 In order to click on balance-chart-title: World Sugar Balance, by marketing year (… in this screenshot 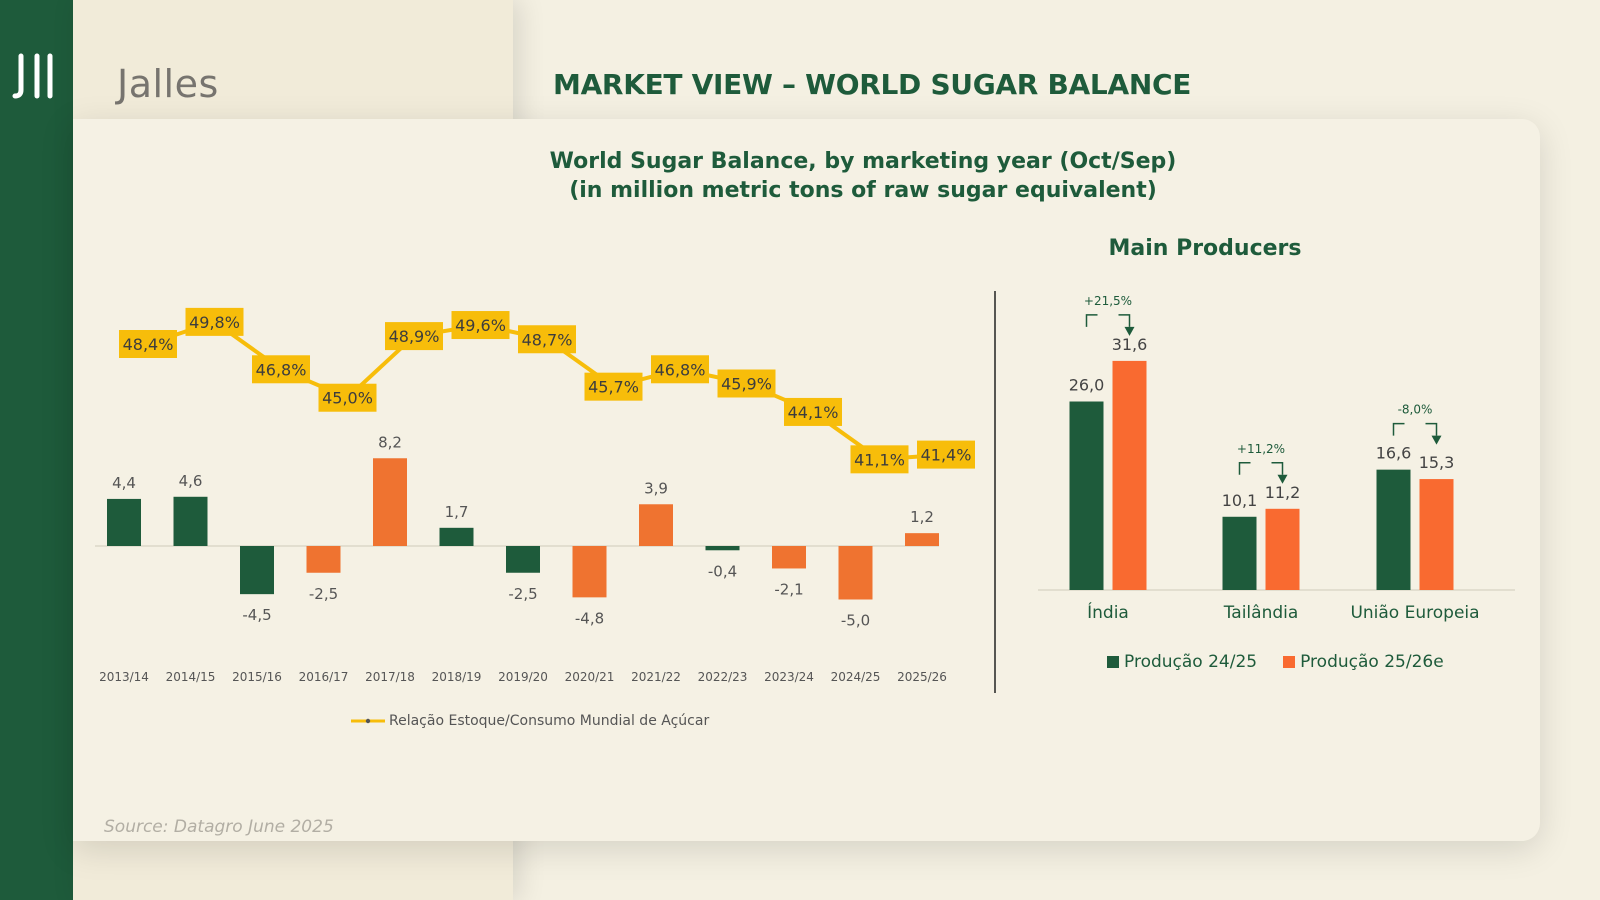, I will do `click(863, 176)`.